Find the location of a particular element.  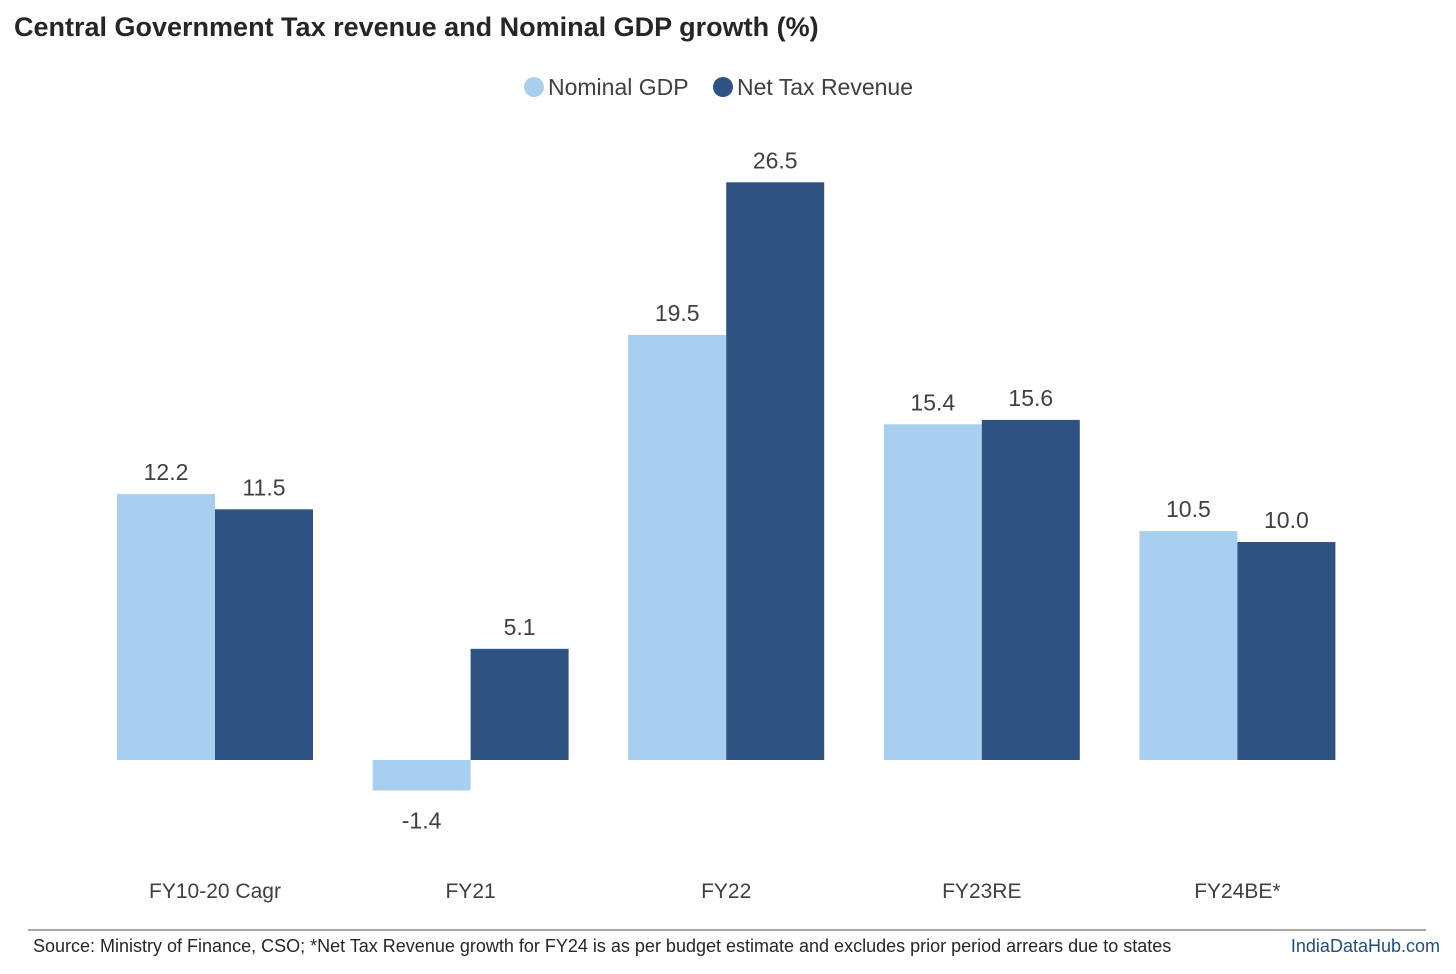

legend-marker-net-tax-revenue is located at coordinates (723, 87).